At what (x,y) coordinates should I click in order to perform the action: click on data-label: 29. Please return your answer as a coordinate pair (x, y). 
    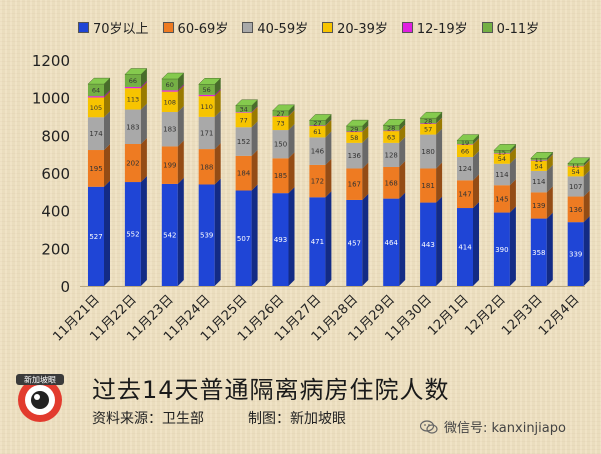
    Looking at the image, I should click on (354, 129).